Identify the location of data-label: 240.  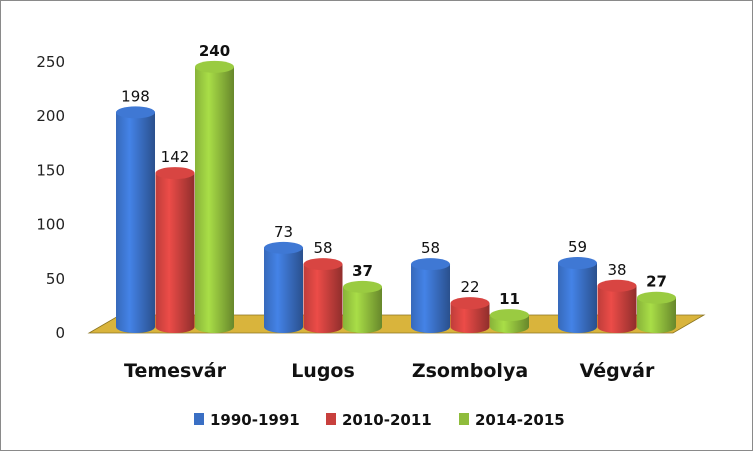
(214, 51).